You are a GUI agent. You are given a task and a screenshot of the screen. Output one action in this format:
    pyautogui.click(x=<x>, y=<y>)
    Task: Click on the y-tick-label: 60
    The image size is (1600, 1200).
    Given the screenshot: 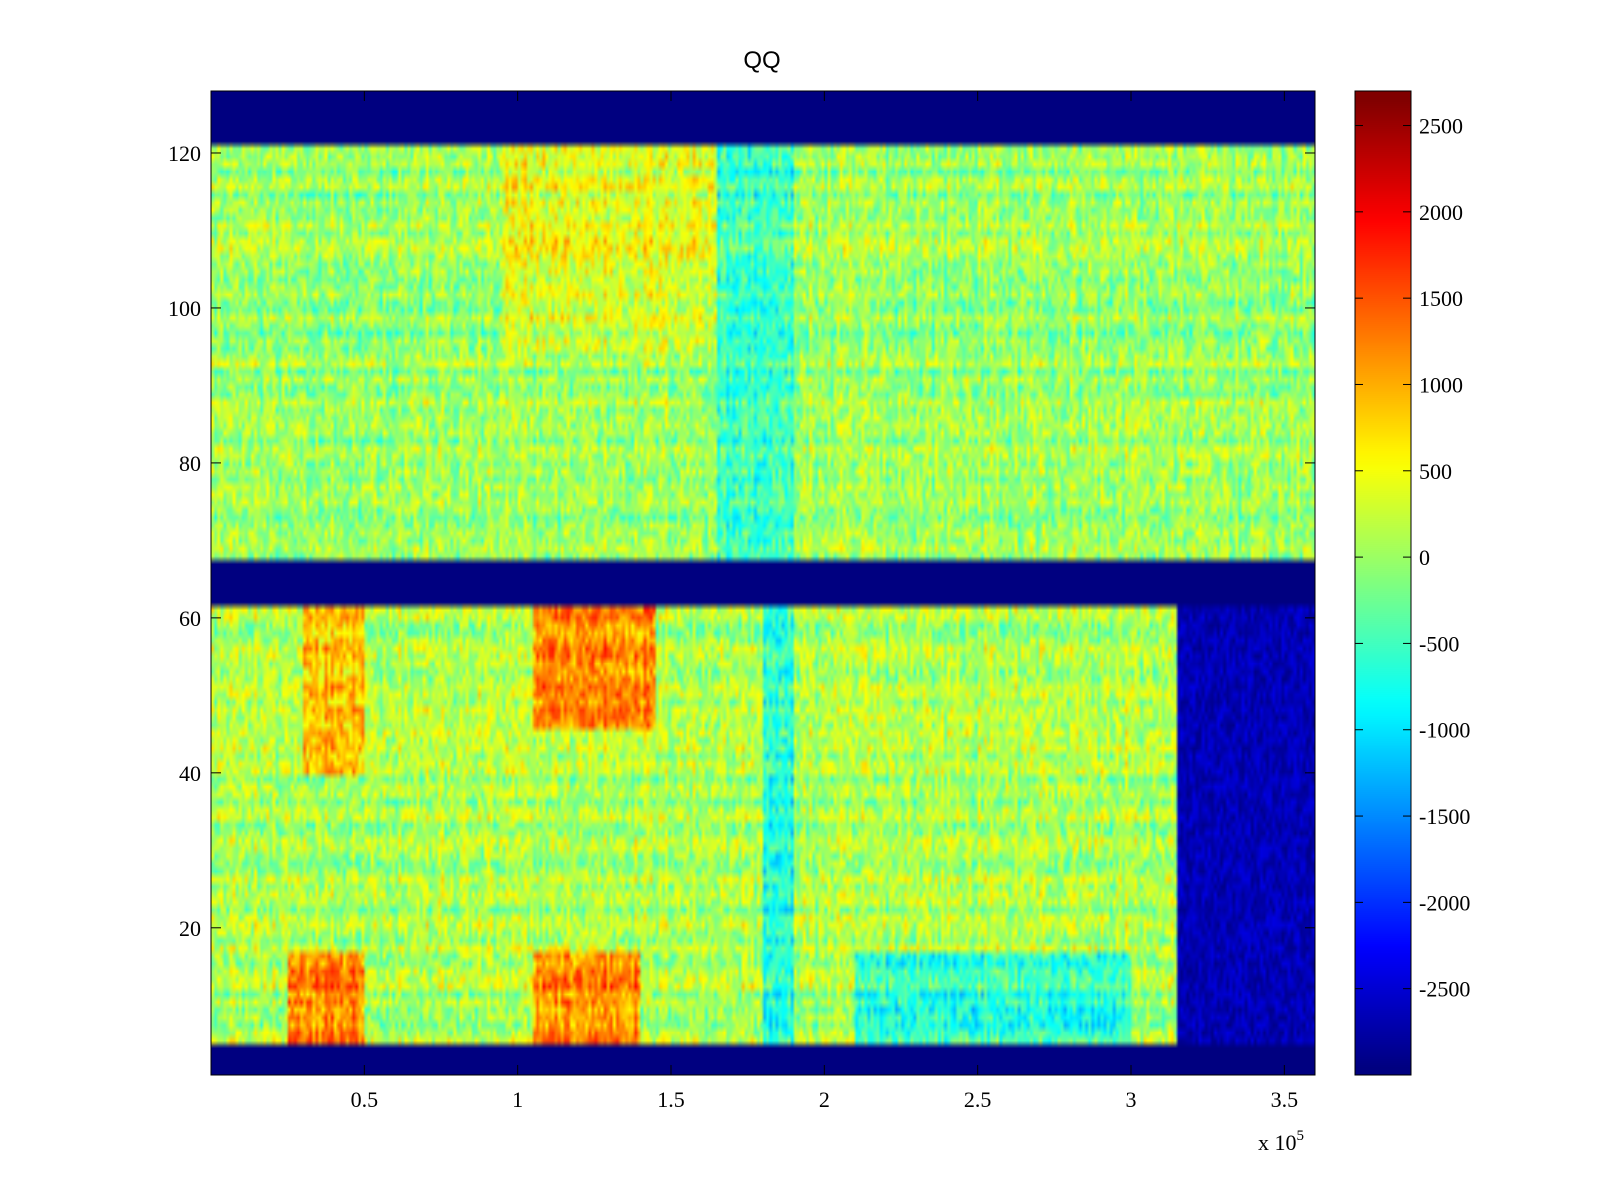 What is the action you would take?
    pyautogui.click(x=190, y=618)
    